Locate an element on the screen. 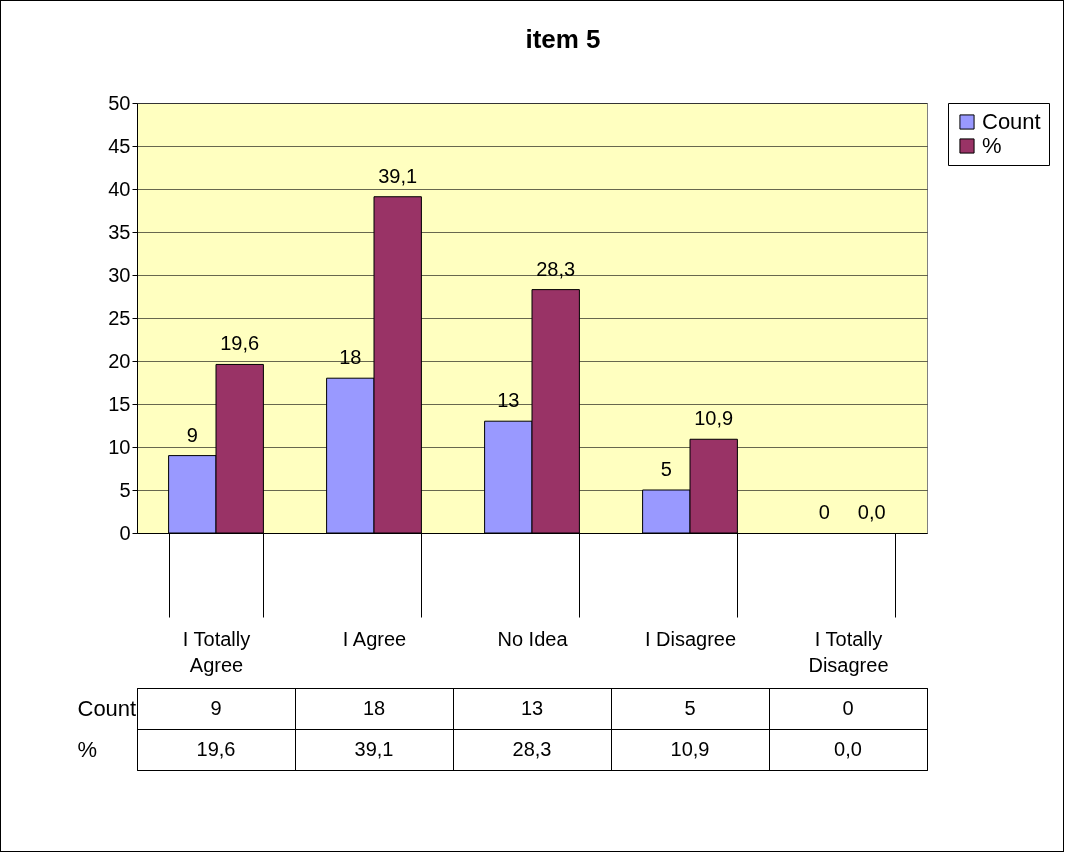  y-tick-label: 5 is located at coordinates (125, 489).